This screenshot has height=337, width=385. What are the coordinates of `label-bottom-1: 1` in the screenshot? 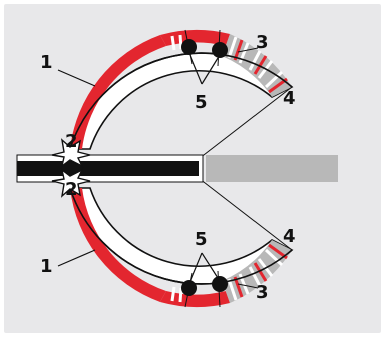 It's located at (46, 266).